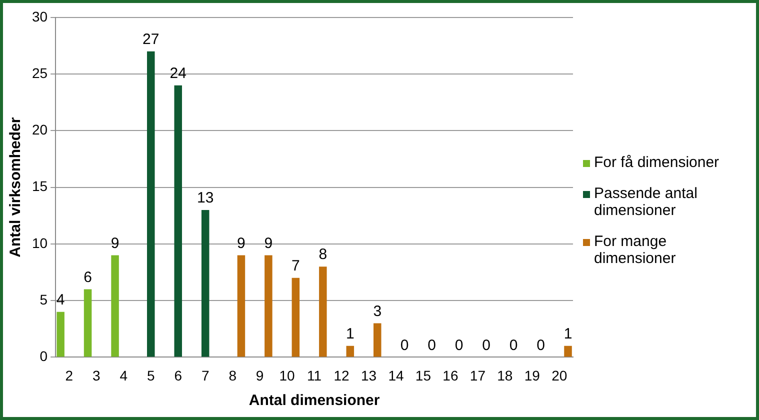  I want to click on x-tick-label: 3, so click(96, 375).